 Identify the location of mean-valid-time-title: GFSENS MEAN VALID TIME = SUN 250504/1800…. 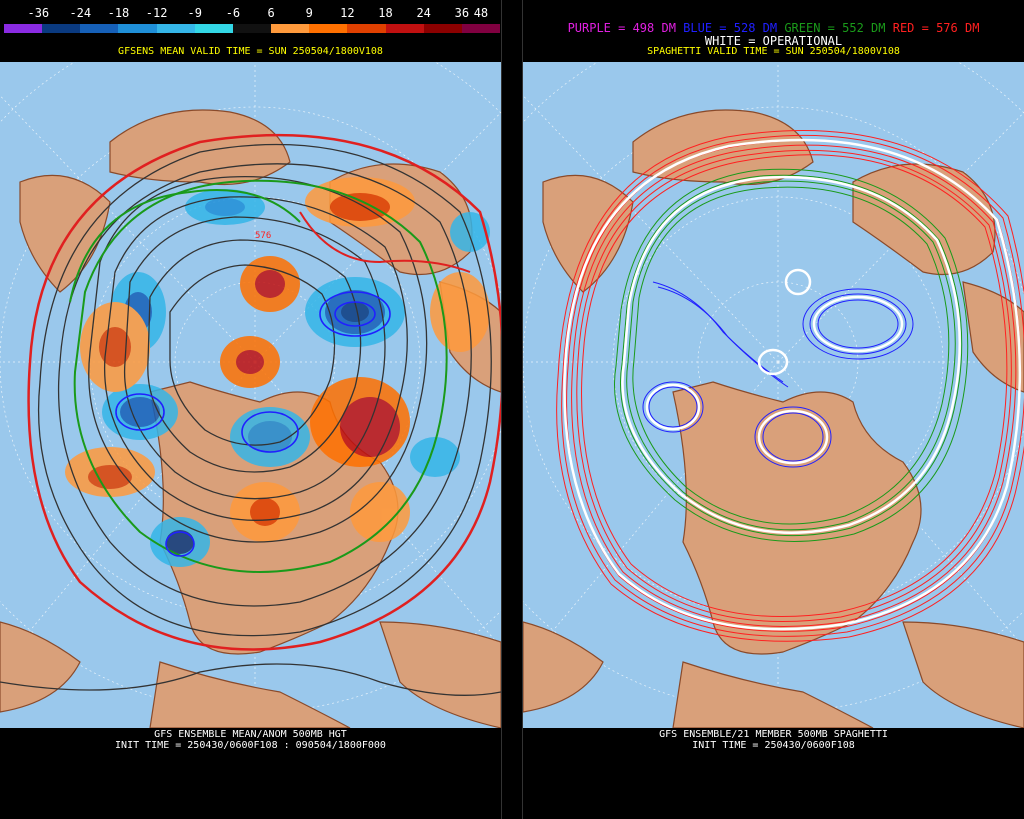
(250, 51).